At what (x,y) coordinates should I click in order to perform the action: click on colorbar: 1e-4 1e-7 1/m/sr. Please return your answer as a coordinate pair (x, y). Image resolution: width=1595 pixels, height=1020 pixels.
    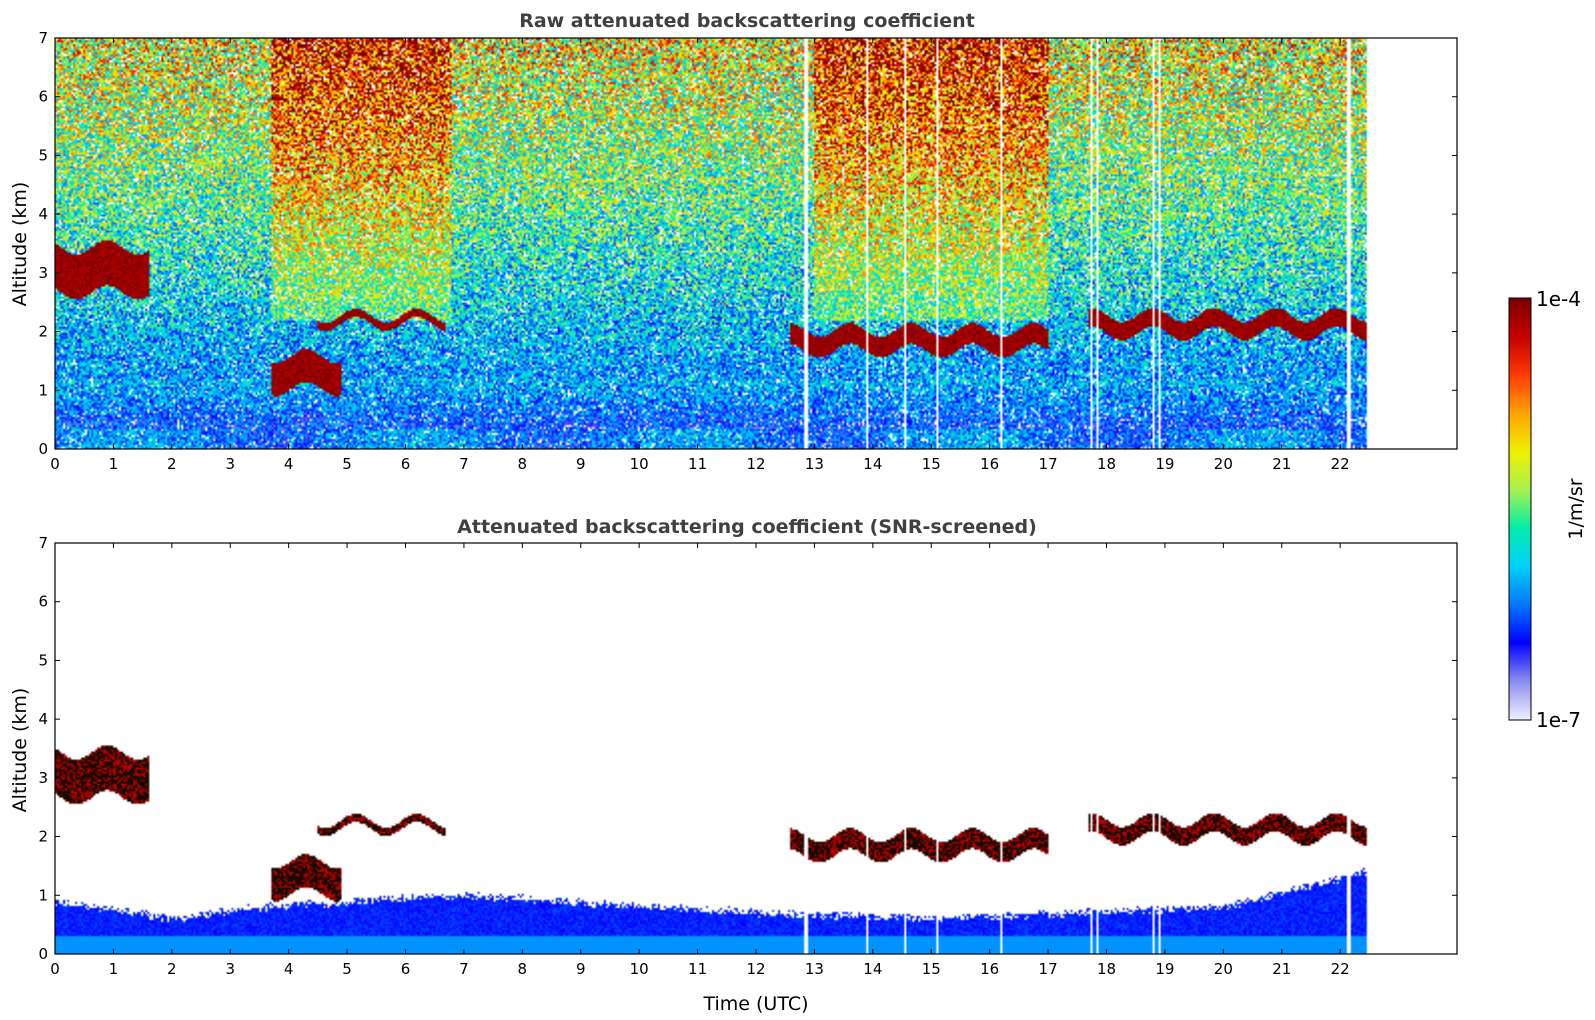
    Looking at the image, I should click on (1547, 509).